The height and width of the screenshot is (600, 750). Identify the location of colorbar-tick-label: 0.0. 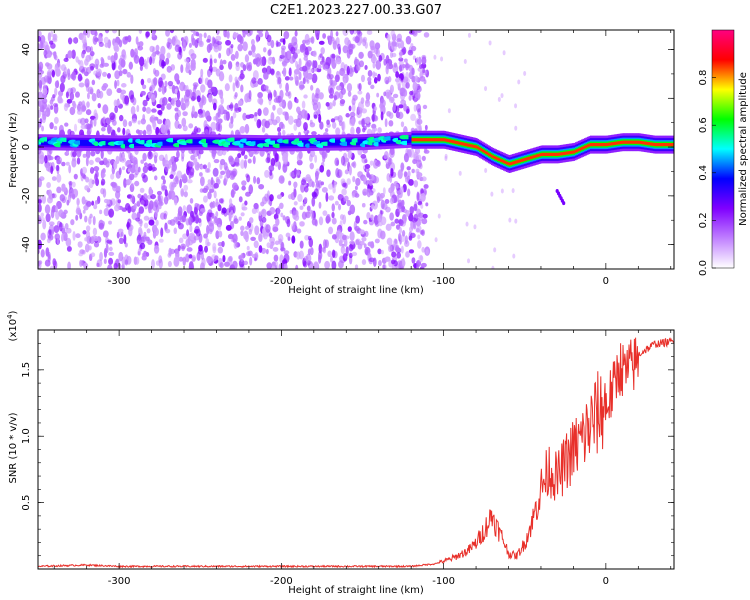
(703, 268).